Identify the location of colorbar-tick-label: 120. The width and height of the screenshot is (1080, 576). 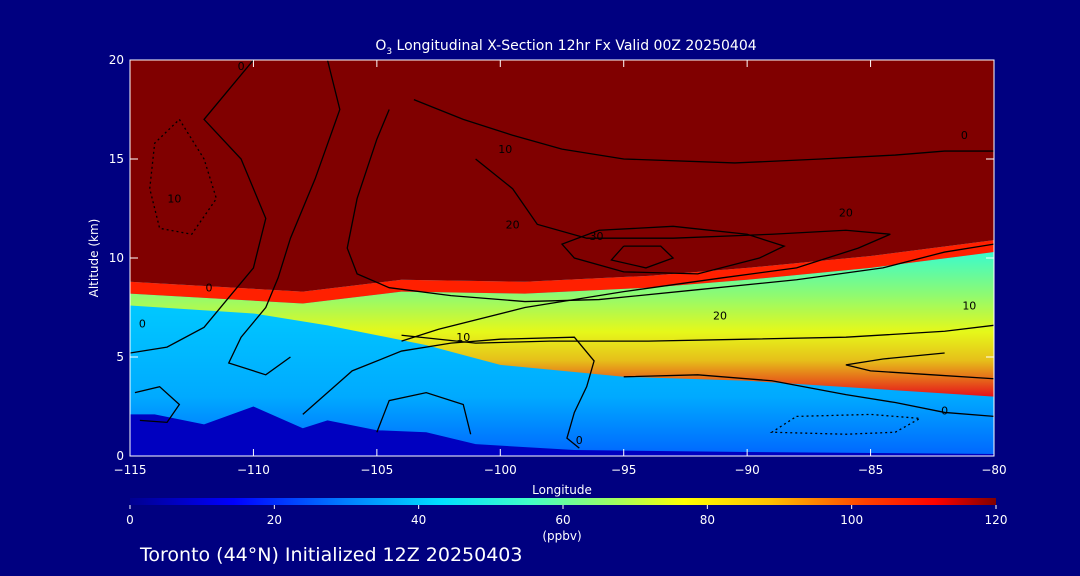
(996, 520).